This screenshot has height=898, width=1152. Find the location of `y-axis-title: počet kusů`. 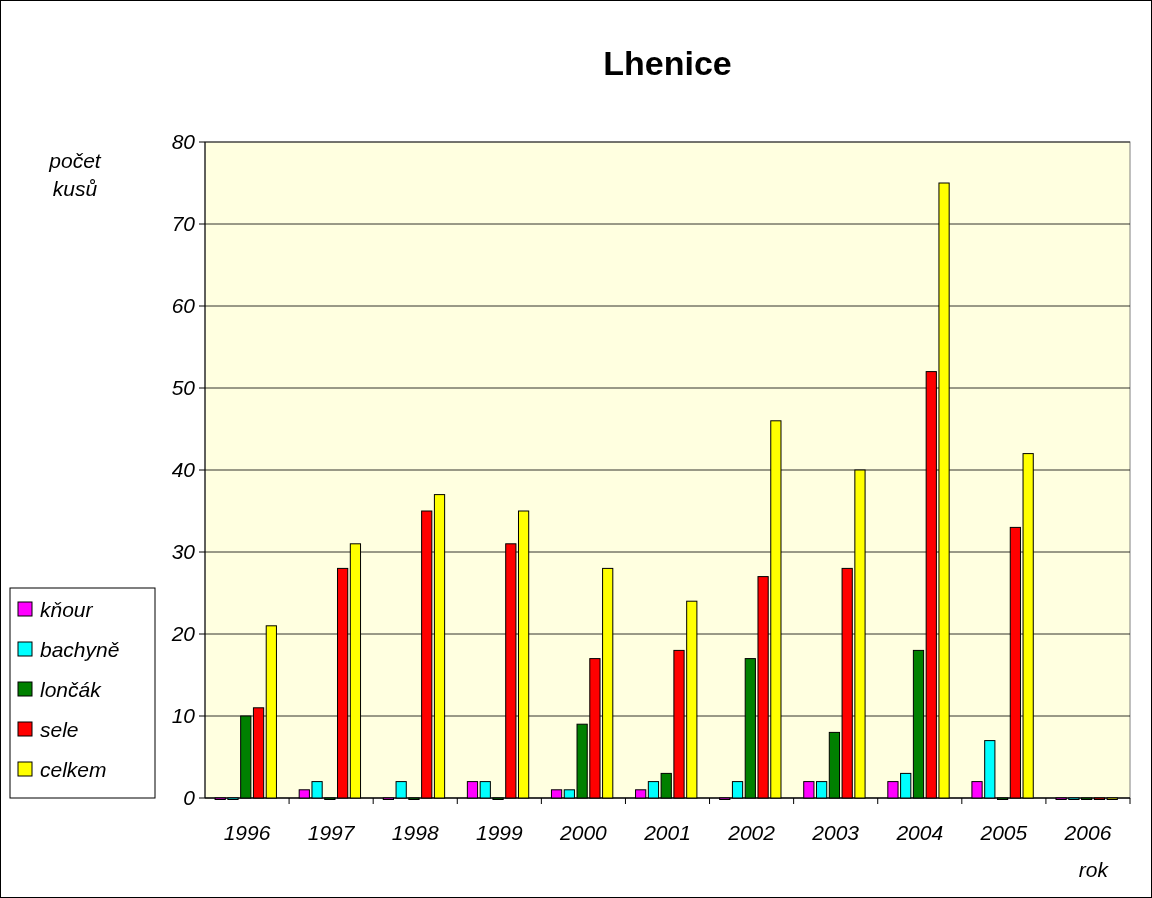

y-axis-title: počet kusů is located at coordinates (75, 174).